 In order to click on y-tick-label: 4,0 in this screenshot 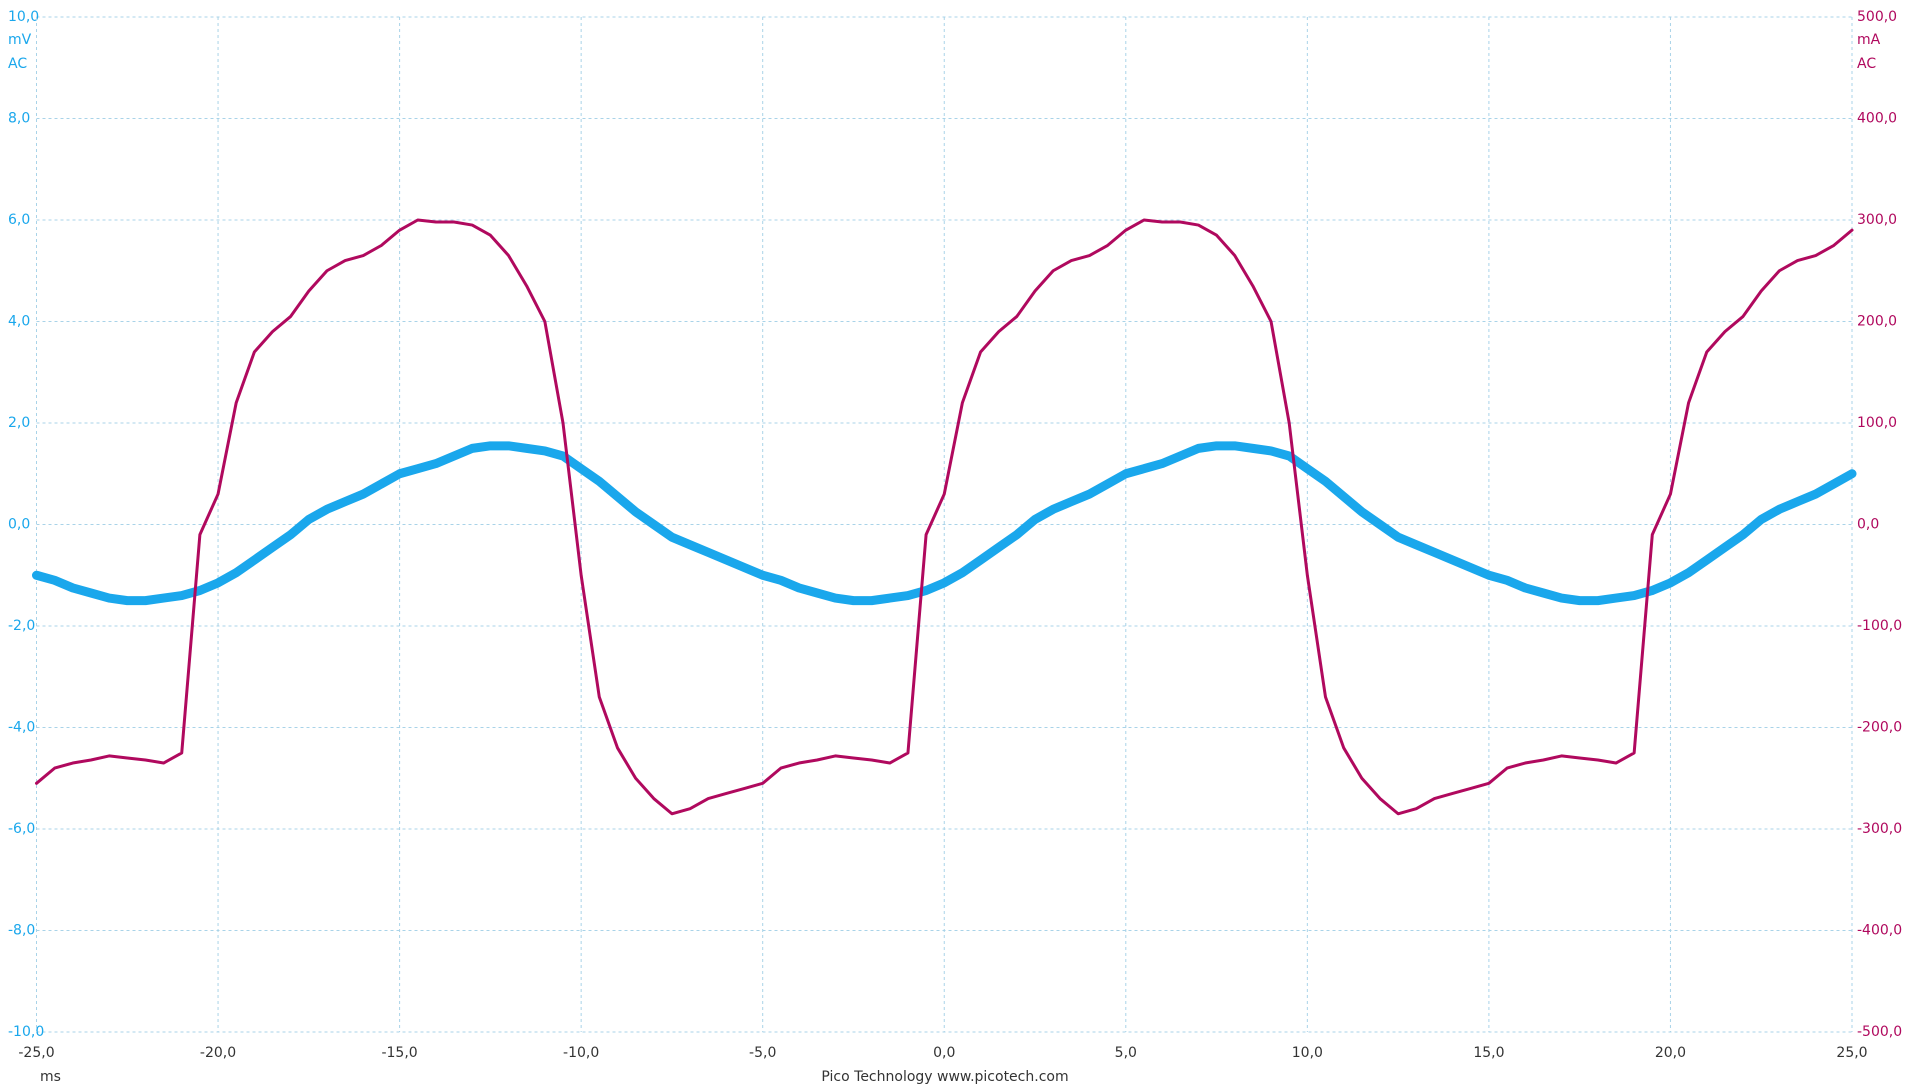, I will do `click(19, 322)`.